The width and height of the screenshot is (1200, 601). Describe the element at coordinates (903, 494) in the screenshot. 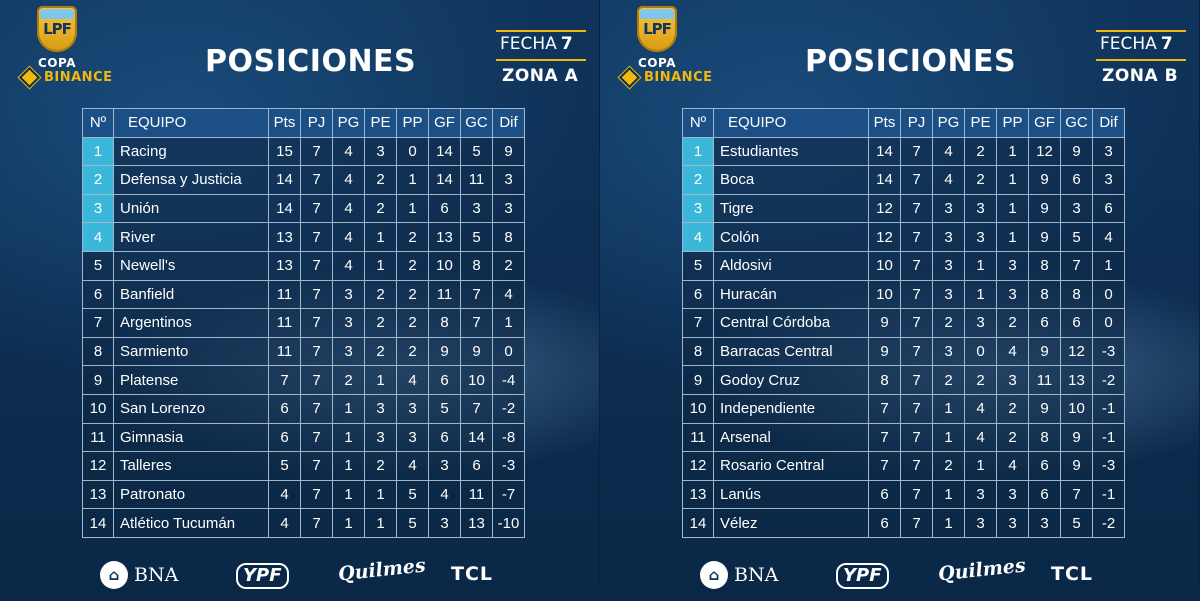

I see `table-row: 13 Lanús 6 7 1 3 3 6 7 -1` at that location.